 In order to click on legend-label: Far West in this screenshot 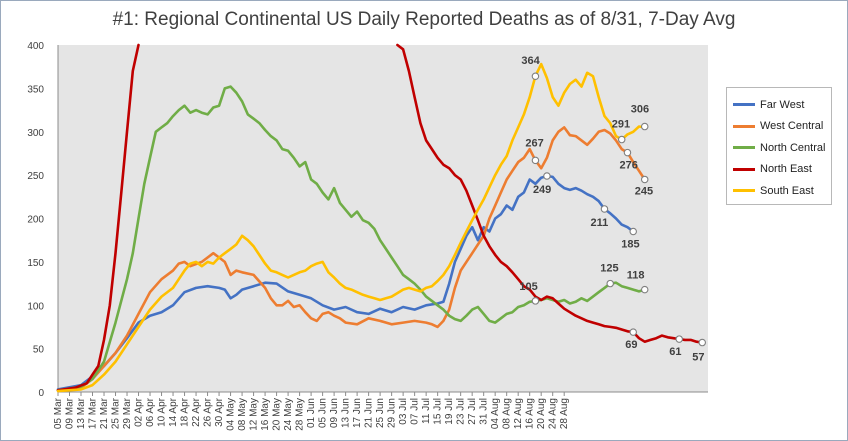, I will do `click(782, 104)`.